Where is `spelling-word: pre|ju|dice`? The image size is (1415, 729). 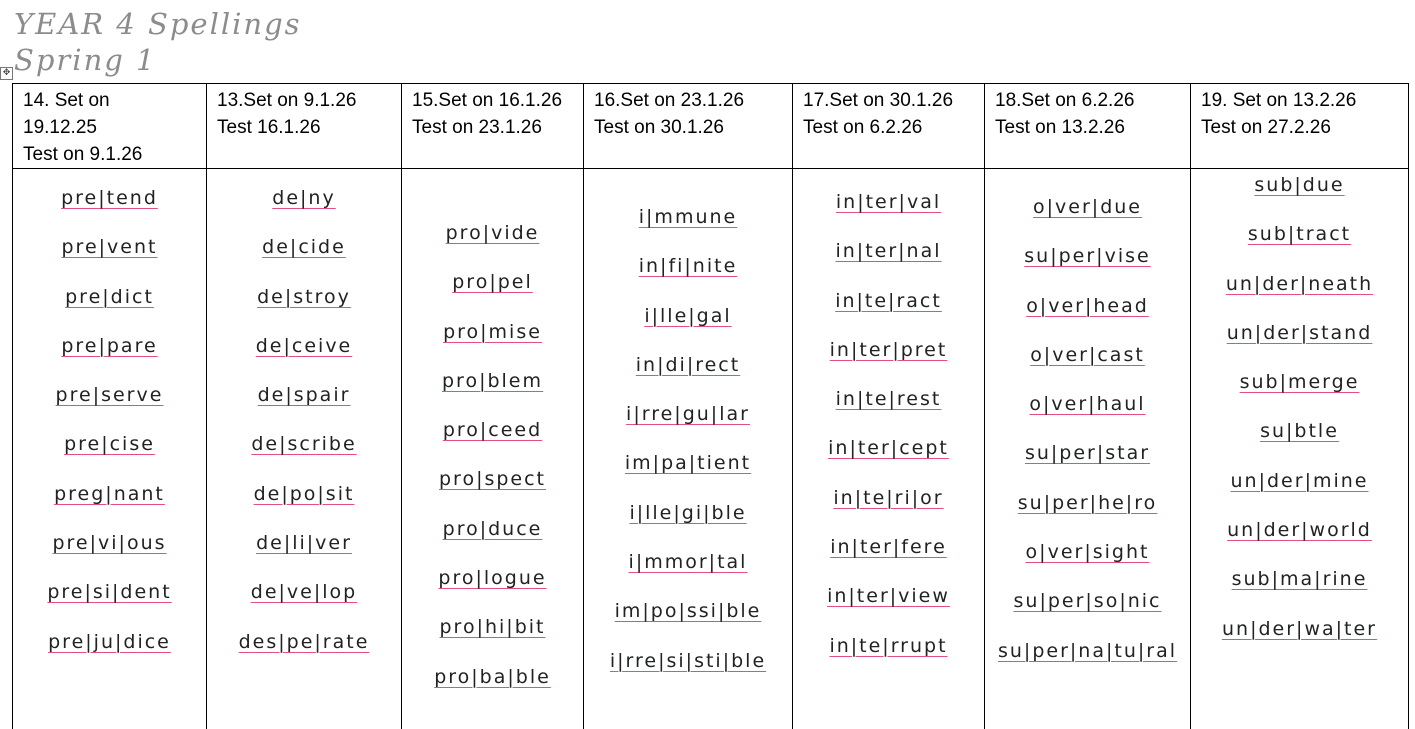 spelling-word: pre|ju|dice is located at coordinates (109, 651).